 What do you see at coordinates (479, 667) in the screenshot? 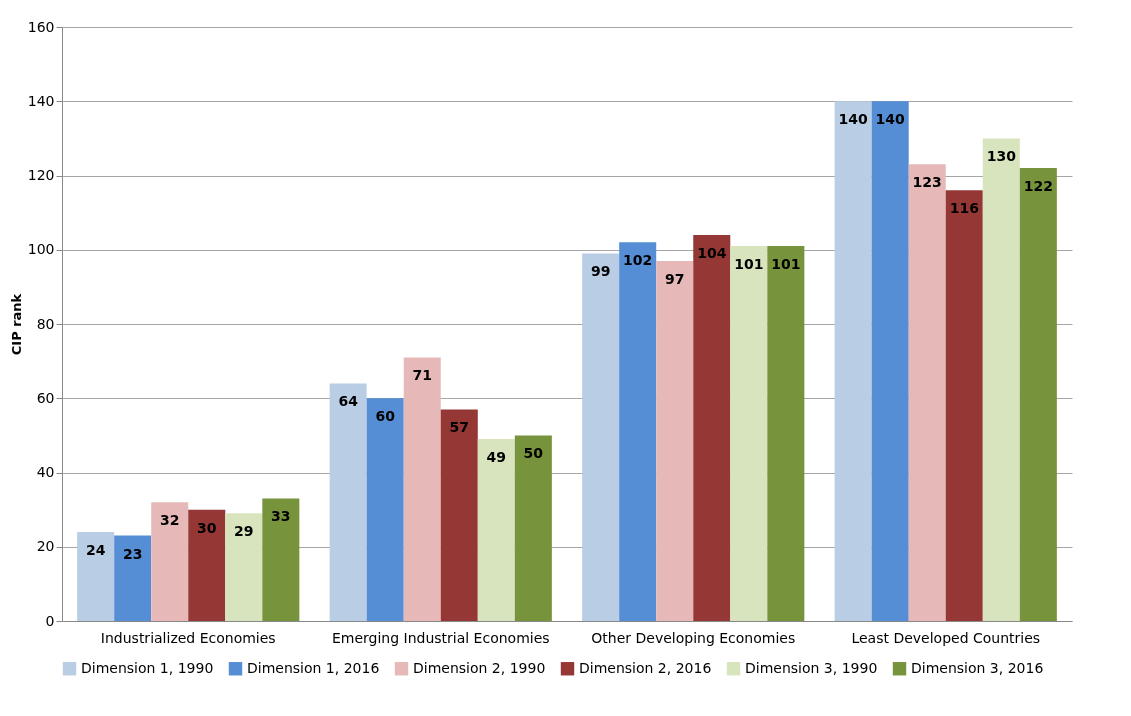
I see `legend-label: Dimension 2, 1990` at bounding box center [479, 667].